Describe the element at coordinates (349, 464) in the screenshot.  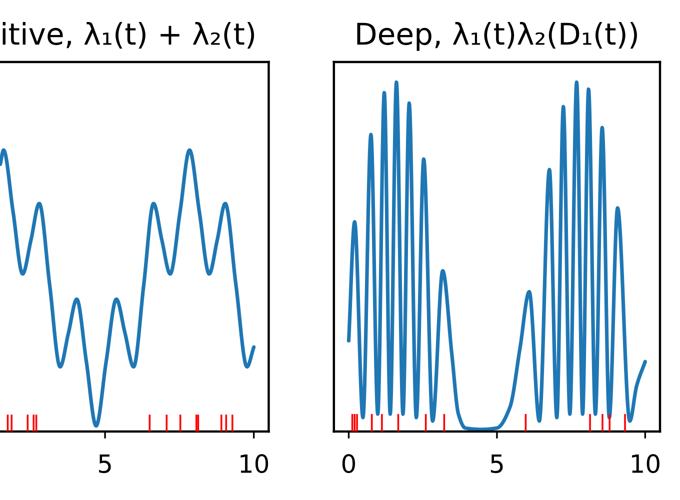
I see `x-tick-label: 0` at that location.